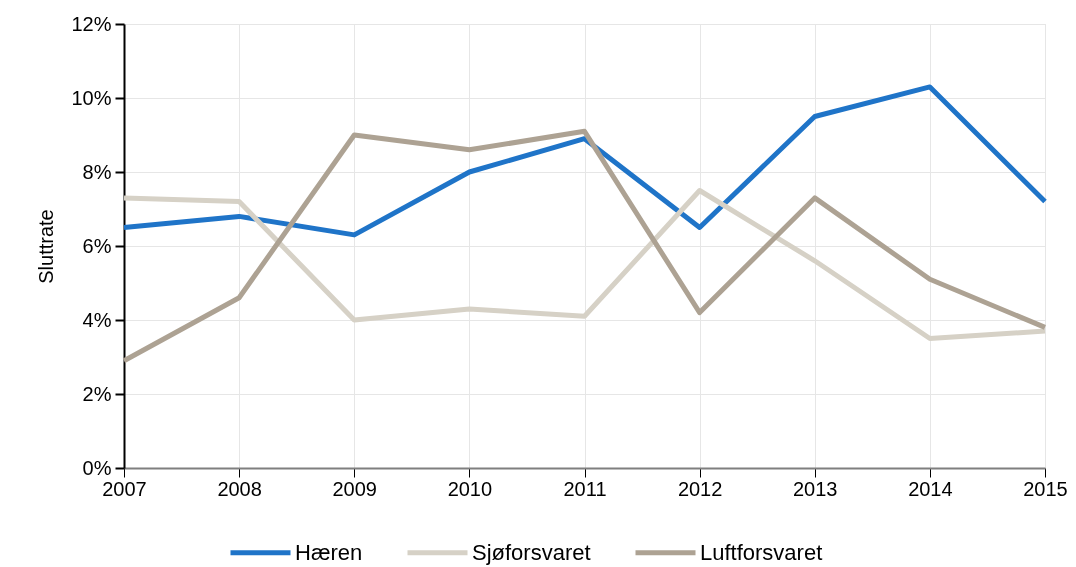 The height and width of the screenshot is (567, 1076). What do you see at coordinates (700, 488) in the screenshot?
I see `x-tick-label: 2012` at bounding box center [700, 488].